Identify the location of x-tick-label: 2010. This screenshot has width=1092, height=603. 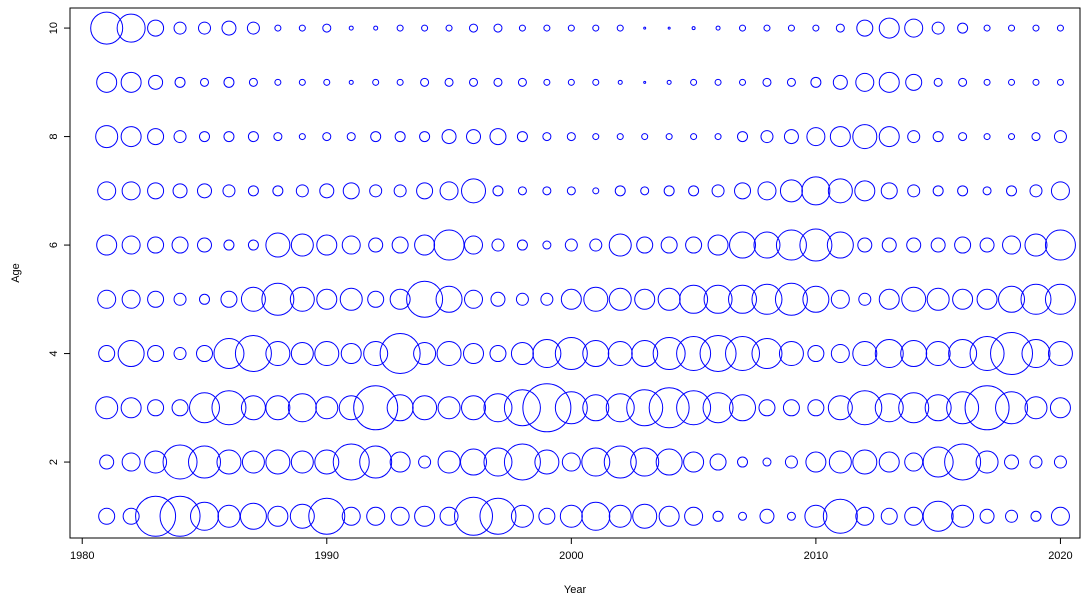
(816, 556).